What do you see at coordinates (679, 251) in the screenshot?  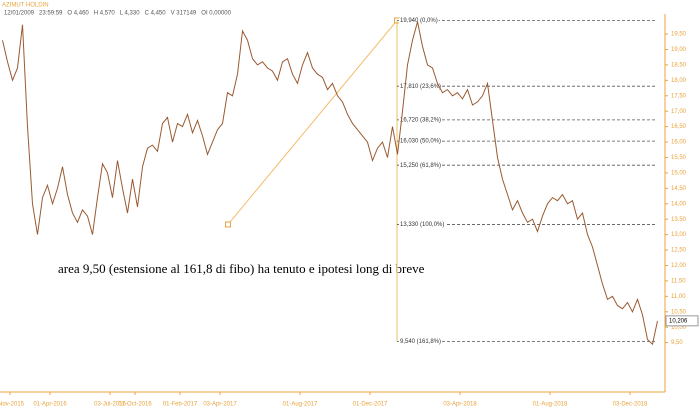 I see `y-tick-label: 12,50` at bounding box center [679, 251].